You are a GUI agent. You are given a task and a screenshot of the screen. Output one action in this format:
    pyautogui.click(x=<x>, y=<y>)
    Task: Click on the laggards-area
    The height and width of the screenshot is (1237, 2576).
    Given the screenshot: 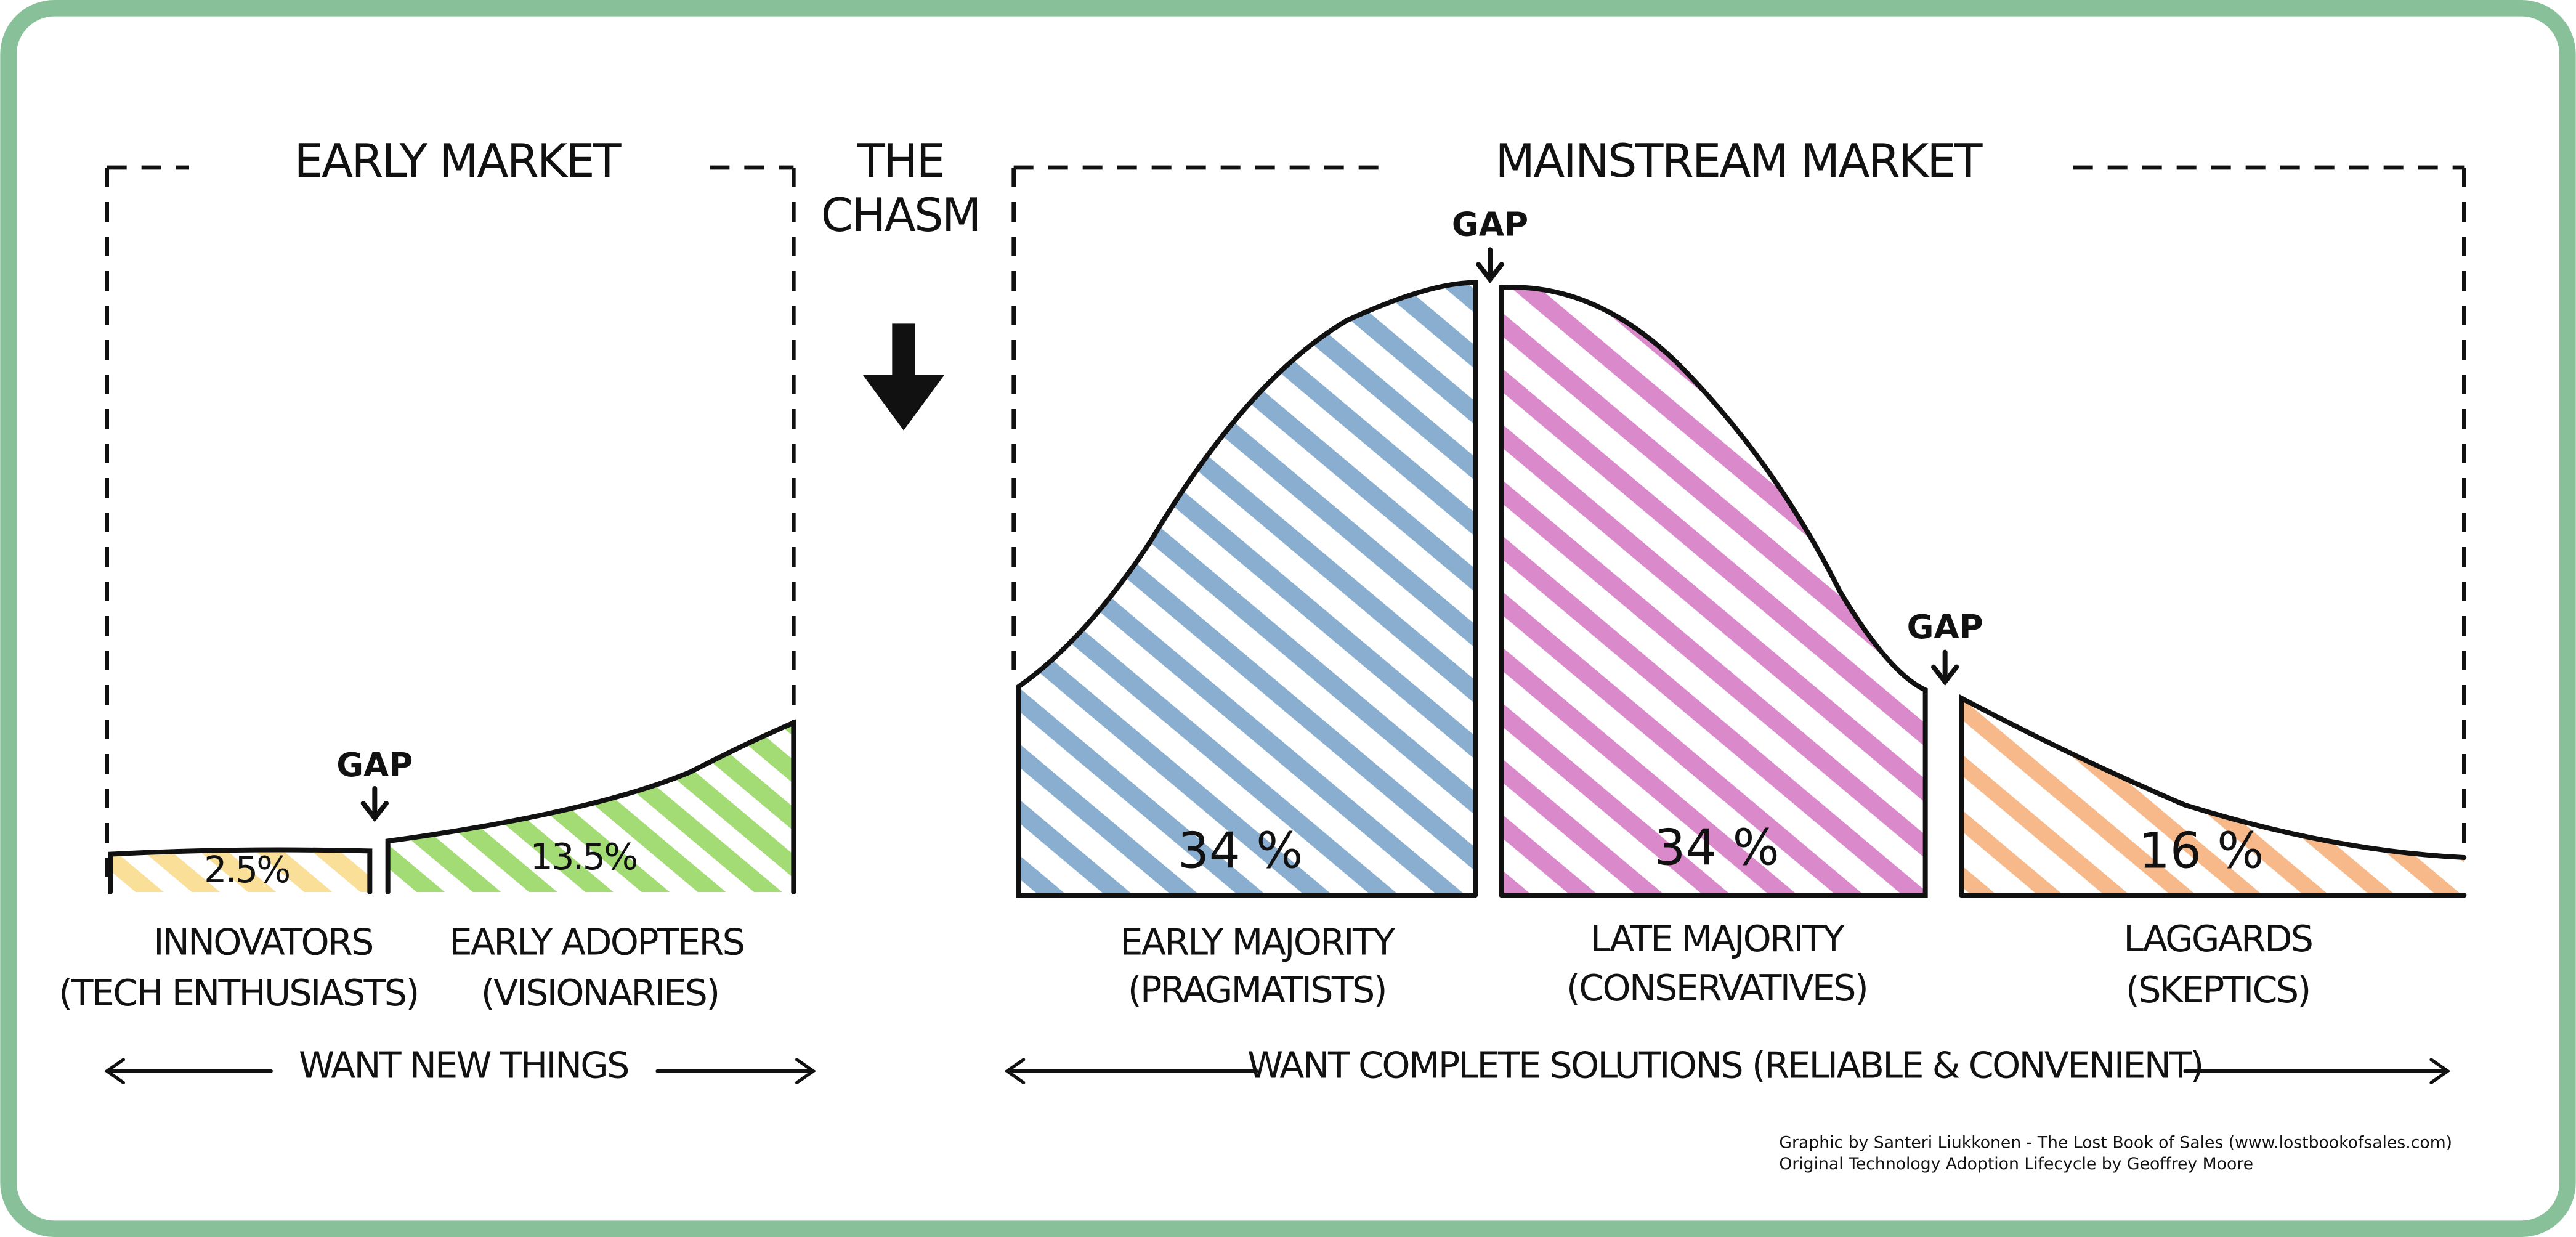 What is the action you would take?
    pyautogui.click(x=2213, y=797)
    